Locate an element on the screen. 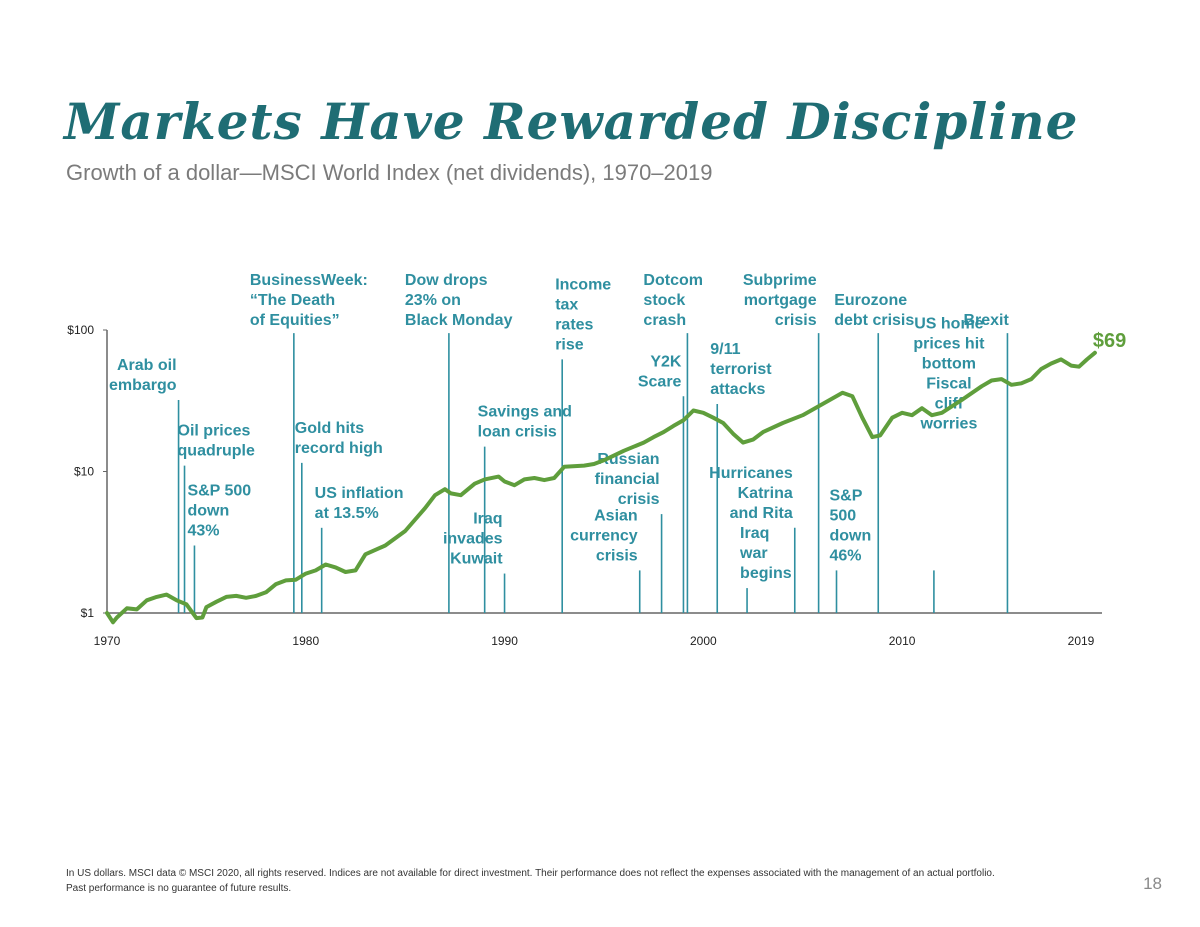 The height and width of the screenshot is (927, 1200). event-label: Oil prices quadruple is located at coordinates (216, 441).